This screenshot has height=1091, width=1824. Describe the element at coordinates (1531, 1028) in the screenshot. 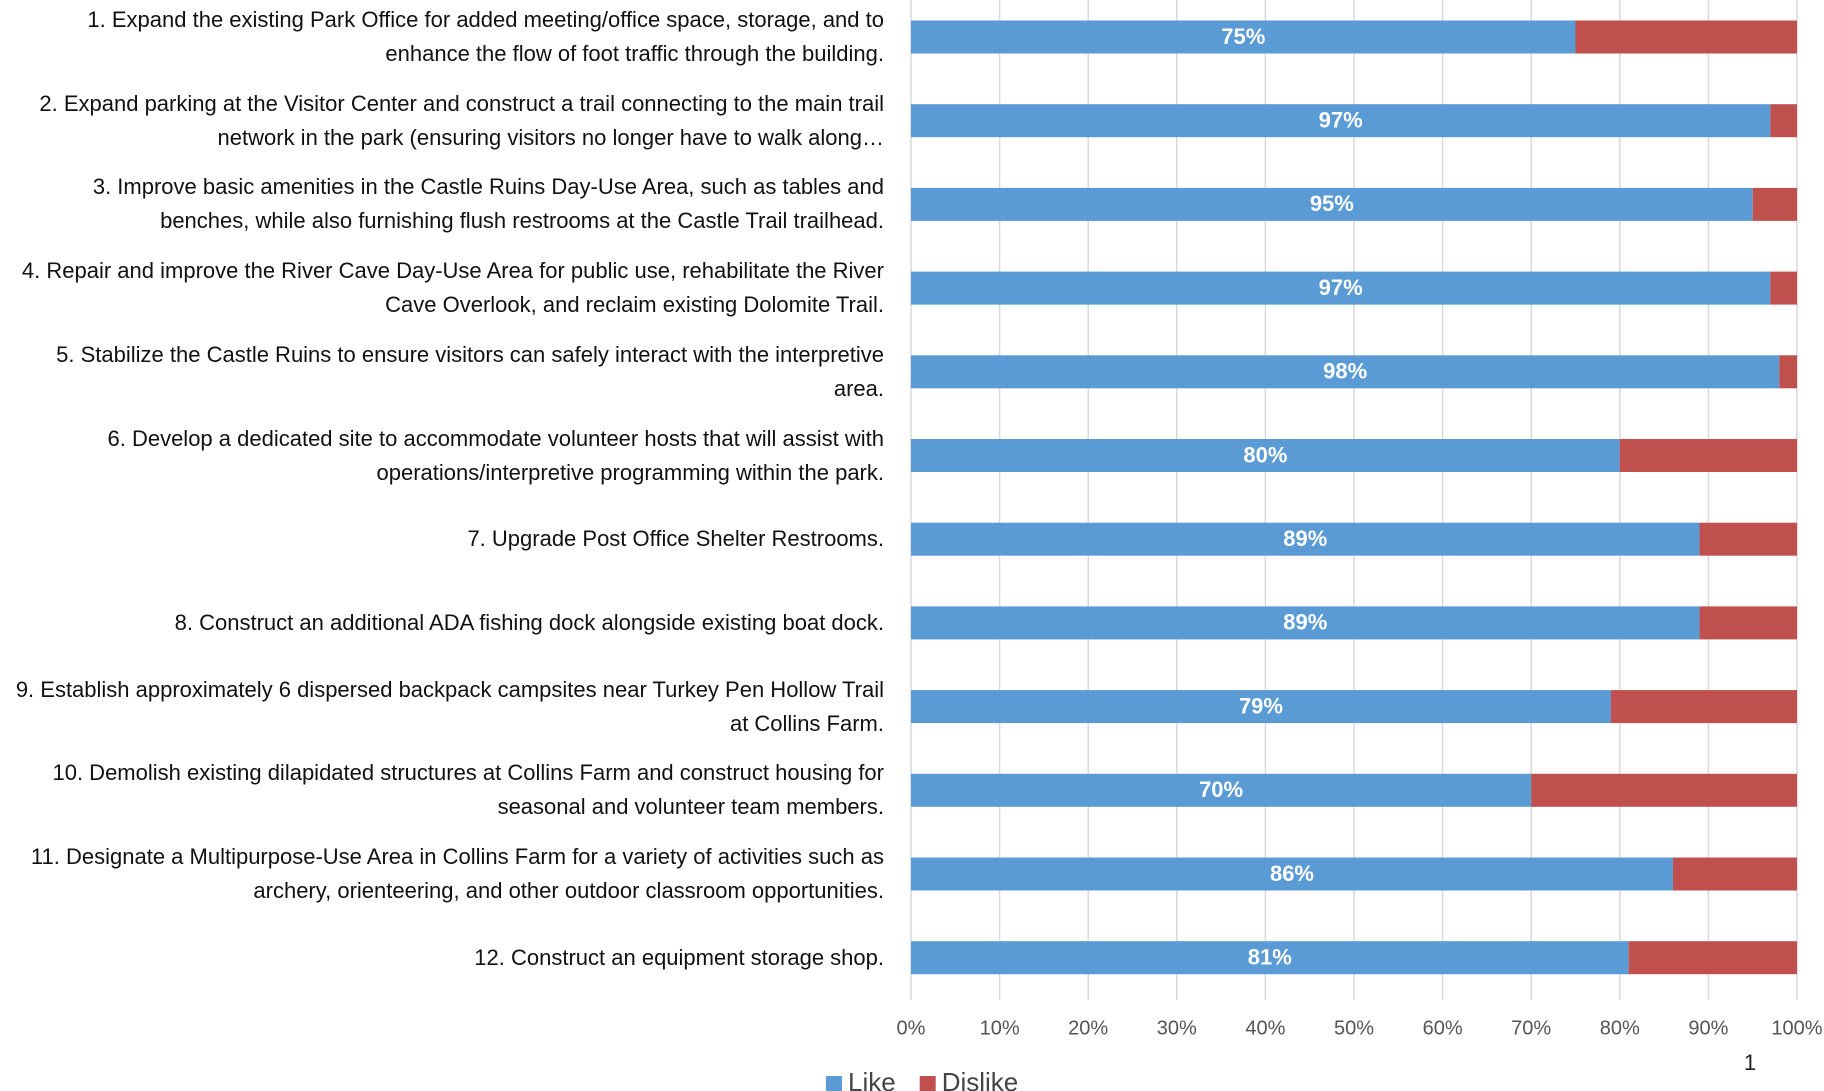

I see `x-tick-label: 70%` at that location.